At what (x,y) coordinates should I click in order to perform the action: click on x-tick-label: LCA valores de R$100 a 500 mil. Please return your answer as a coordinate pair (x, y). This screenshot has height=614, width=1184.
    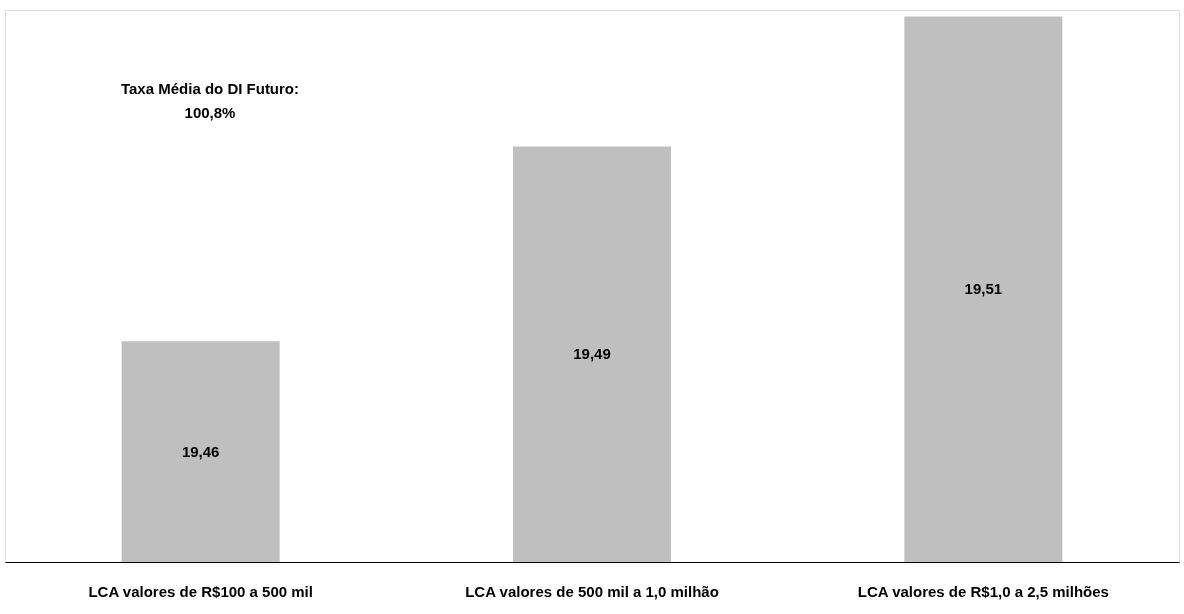
    Looking at the image, I should click on (200, 591).